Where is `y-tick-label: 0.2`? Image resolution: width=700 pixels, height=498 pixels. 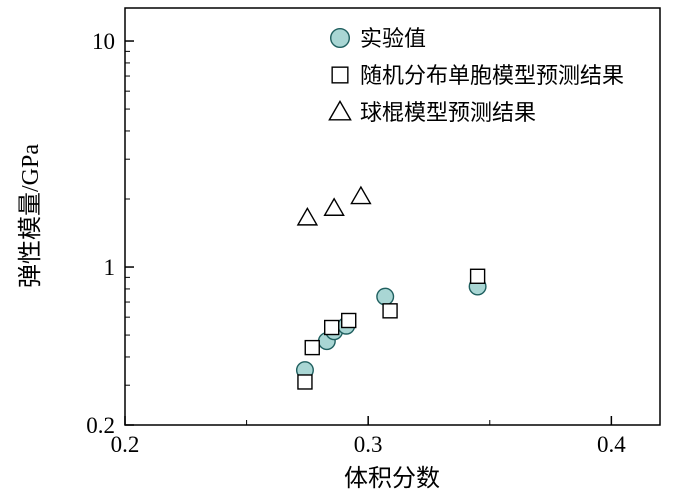
y-tick-label: 0.2 is located at coordinates (100, 425).